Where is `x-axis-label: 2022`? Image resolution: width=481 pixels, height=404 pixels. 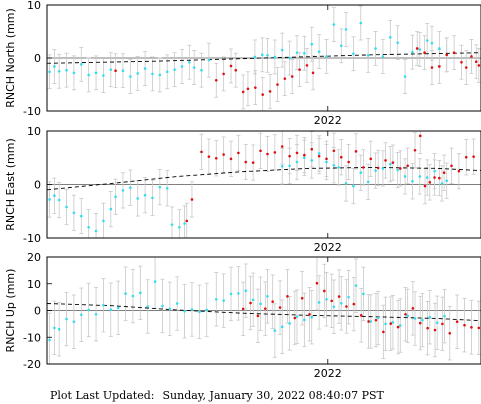 x-axis-label: 2022 is located at coordinates (328, 247).